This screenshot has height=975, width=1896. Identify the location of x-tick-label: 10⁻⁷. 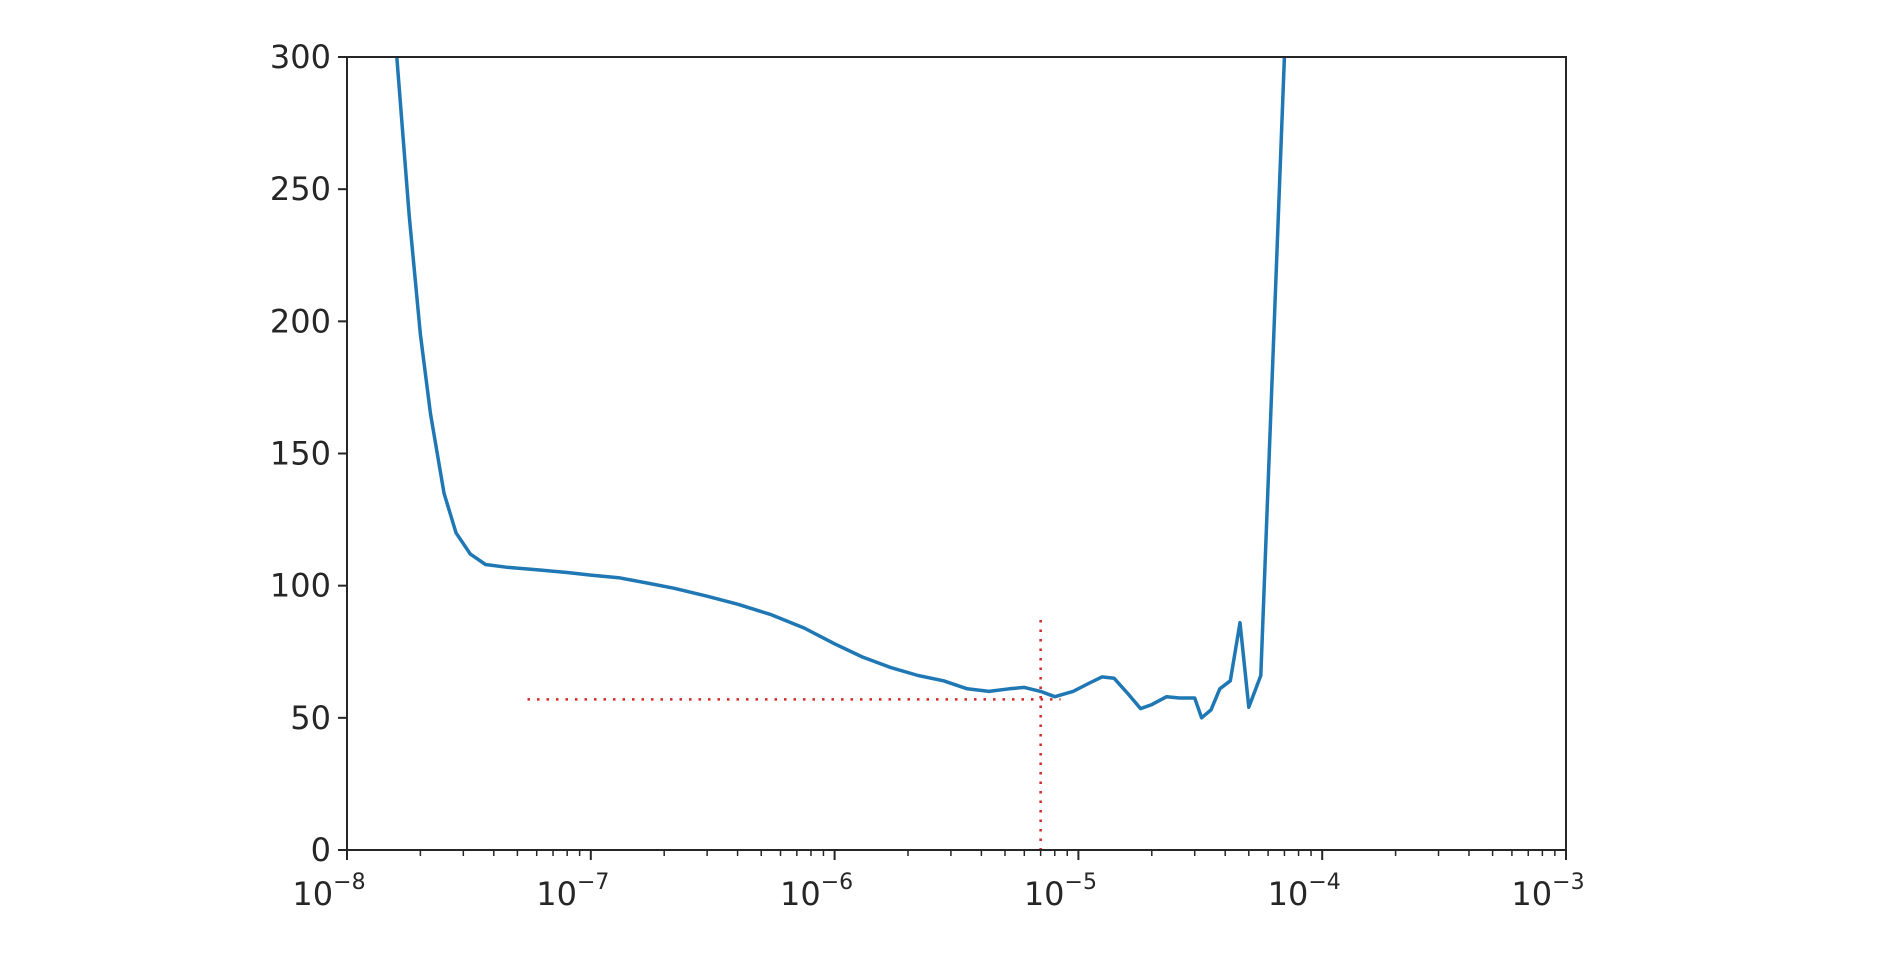
(572, 891).